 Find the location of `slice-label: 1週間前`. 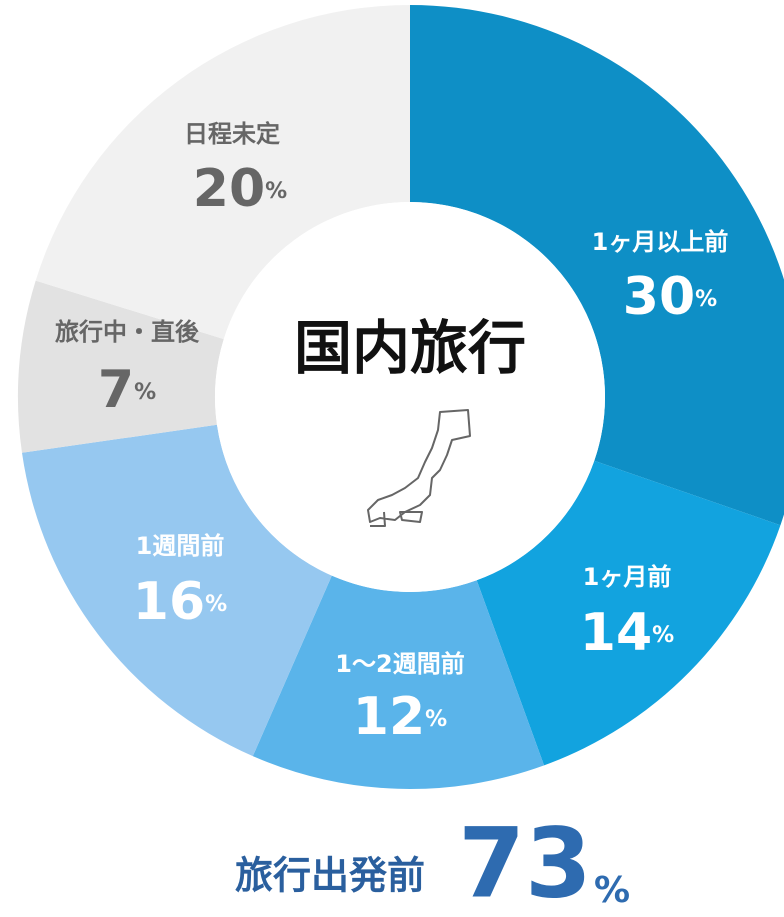

slice-label: 1週間前 is located at coordinates (180, 546).